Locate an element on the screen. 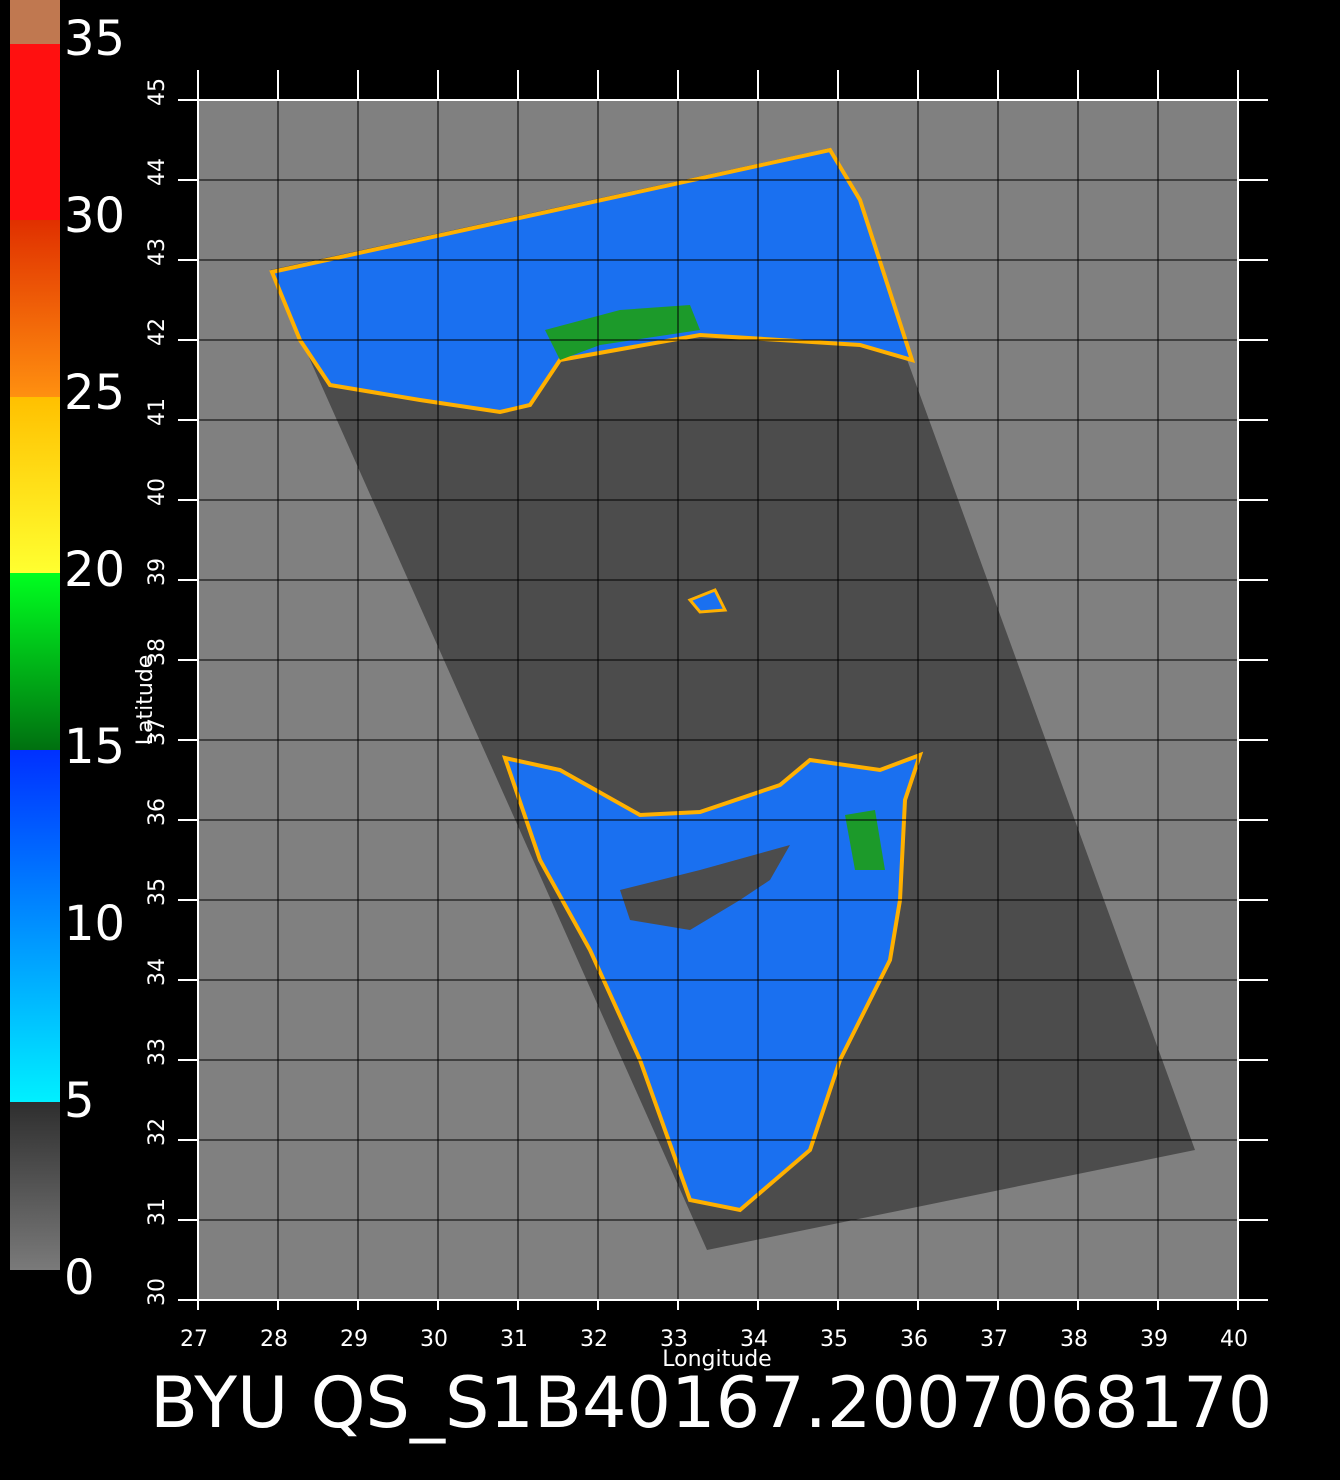  y-tick-label: 37 is located at coordinates (157, 732).